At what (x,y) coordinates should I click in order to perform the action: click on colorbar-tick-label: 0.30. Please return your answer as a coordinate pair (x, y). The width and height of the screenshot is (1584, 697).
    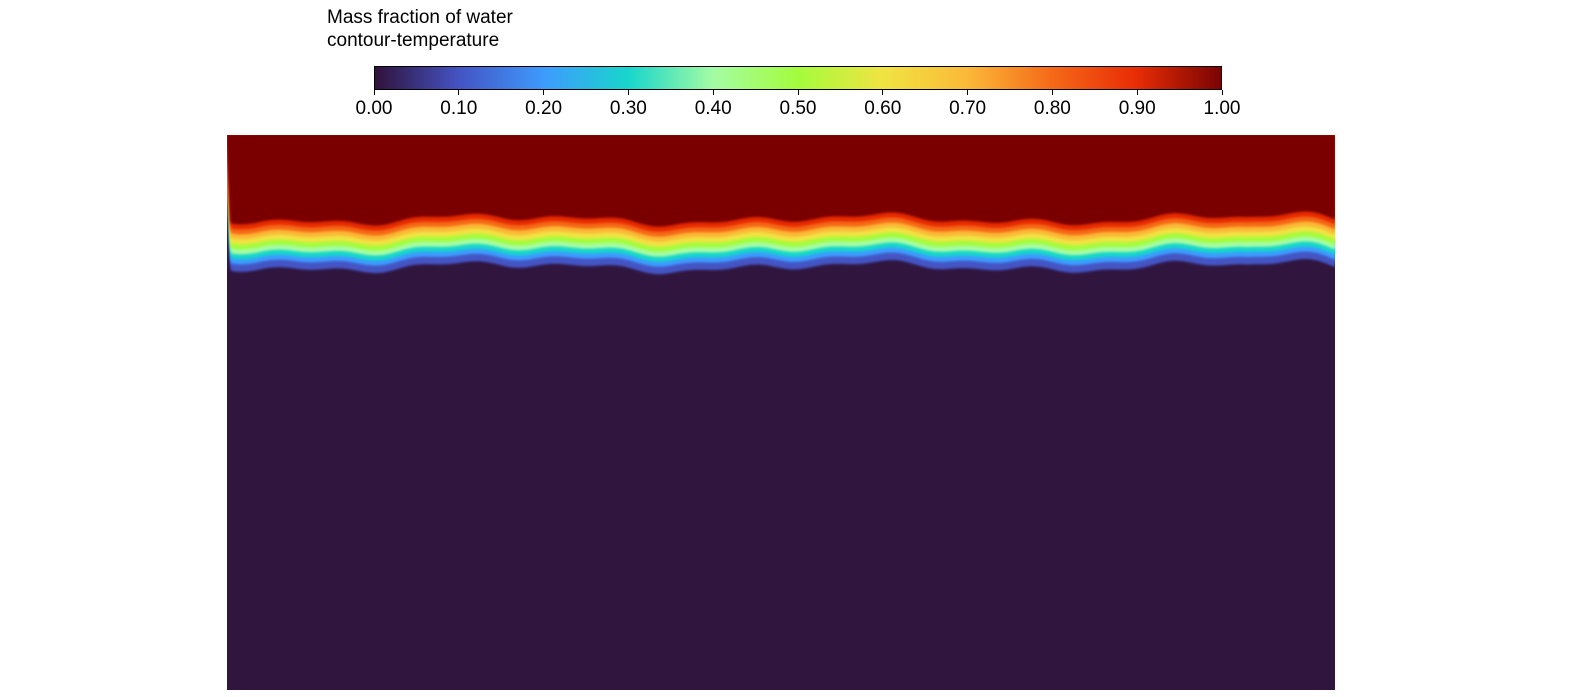
    Looking at the image, I should click on (628, 108).